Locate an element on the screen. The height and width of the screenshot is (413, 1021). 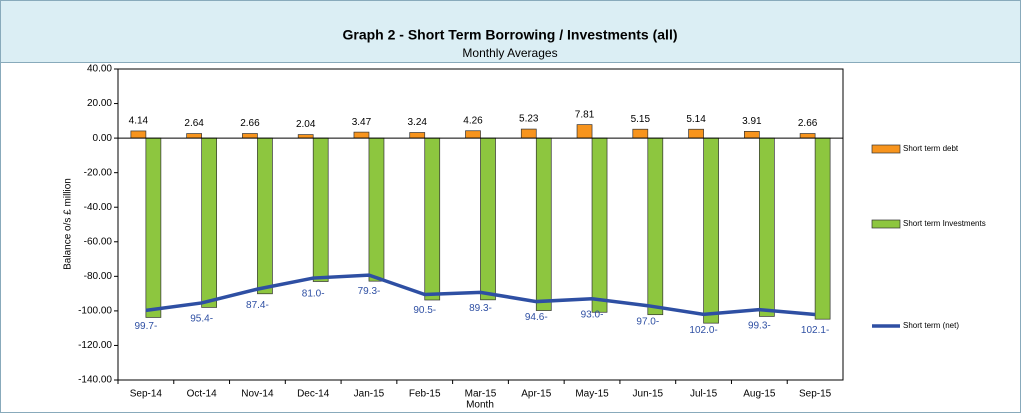
y-tick-label: 20.00 is located at coordinates (99, 103).